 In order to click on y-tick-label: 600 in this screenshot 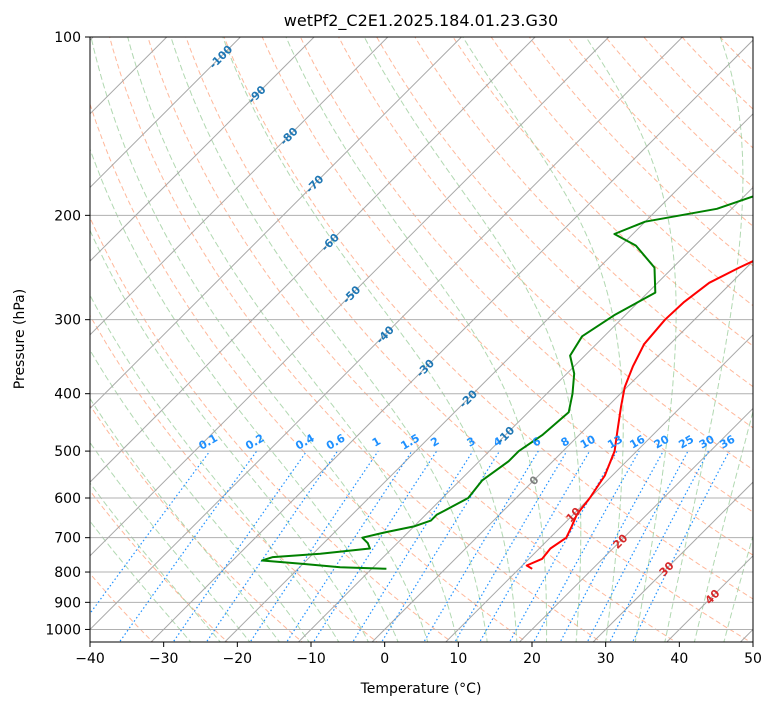, I will do `click(67, 499)`.